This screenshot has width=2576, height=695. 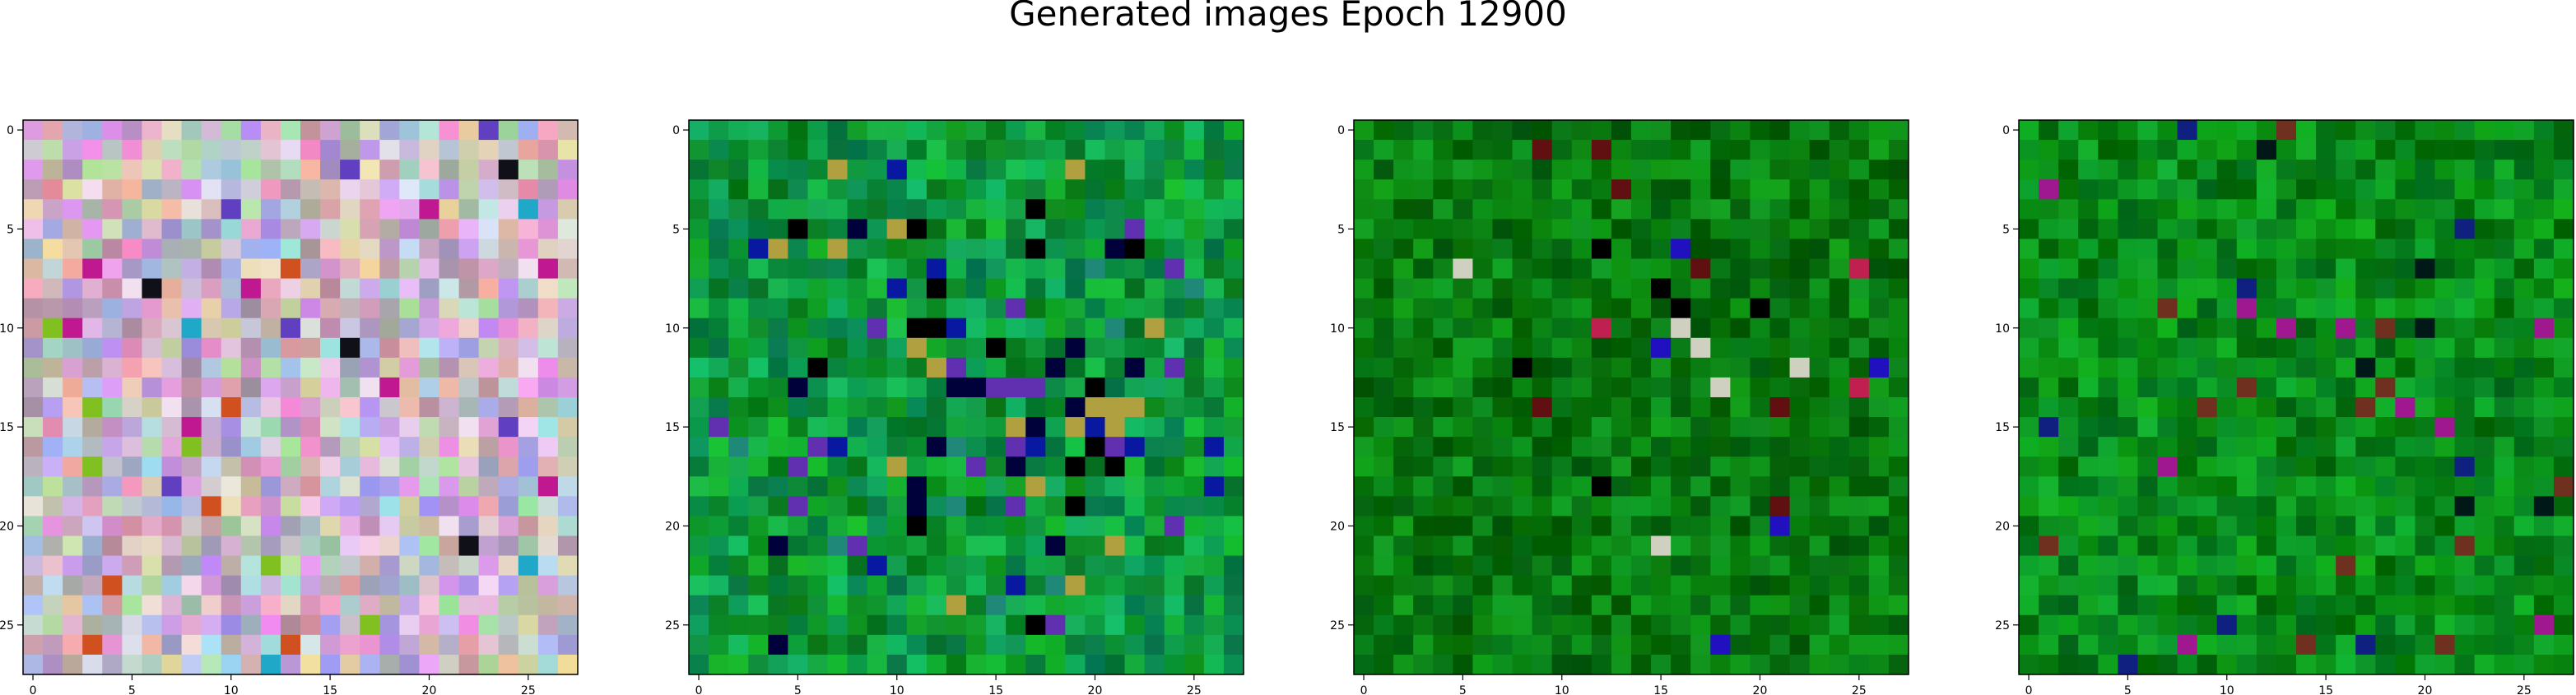 I want to click on y-tick-label: 15, so click(x=2002, y=427).